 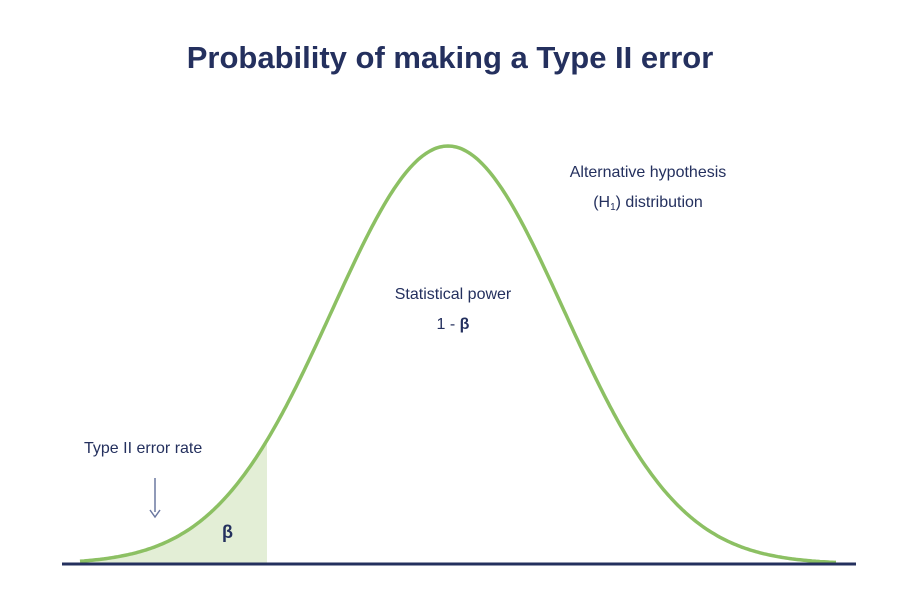 What do you see at coordinates (450, 57) in the screenshot?
I see `diagram-title: Probability of making a Type II error` at bounding box center [450, 57].